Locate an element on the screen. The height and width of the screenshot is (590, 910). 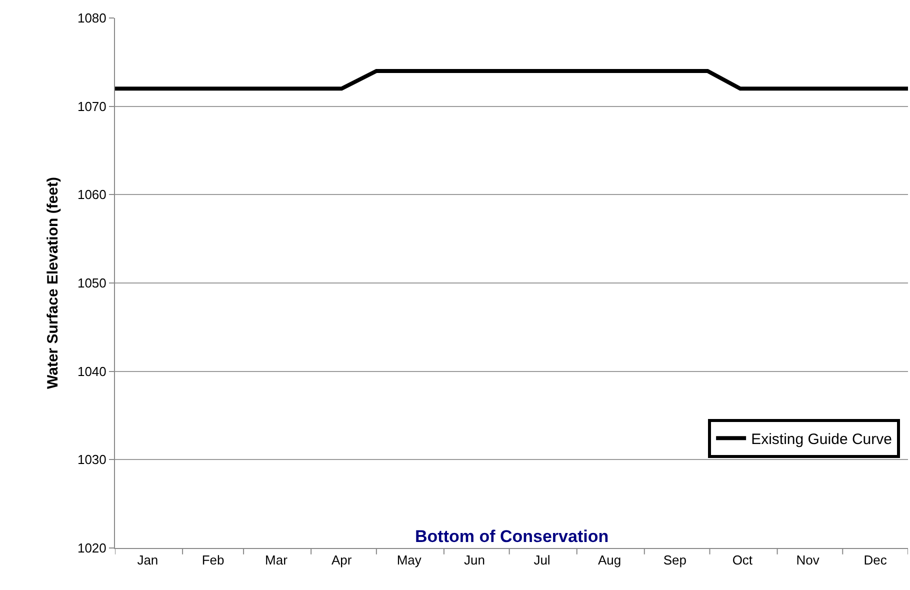
x-tick-label: Jan is located at coordinates (147, 560).